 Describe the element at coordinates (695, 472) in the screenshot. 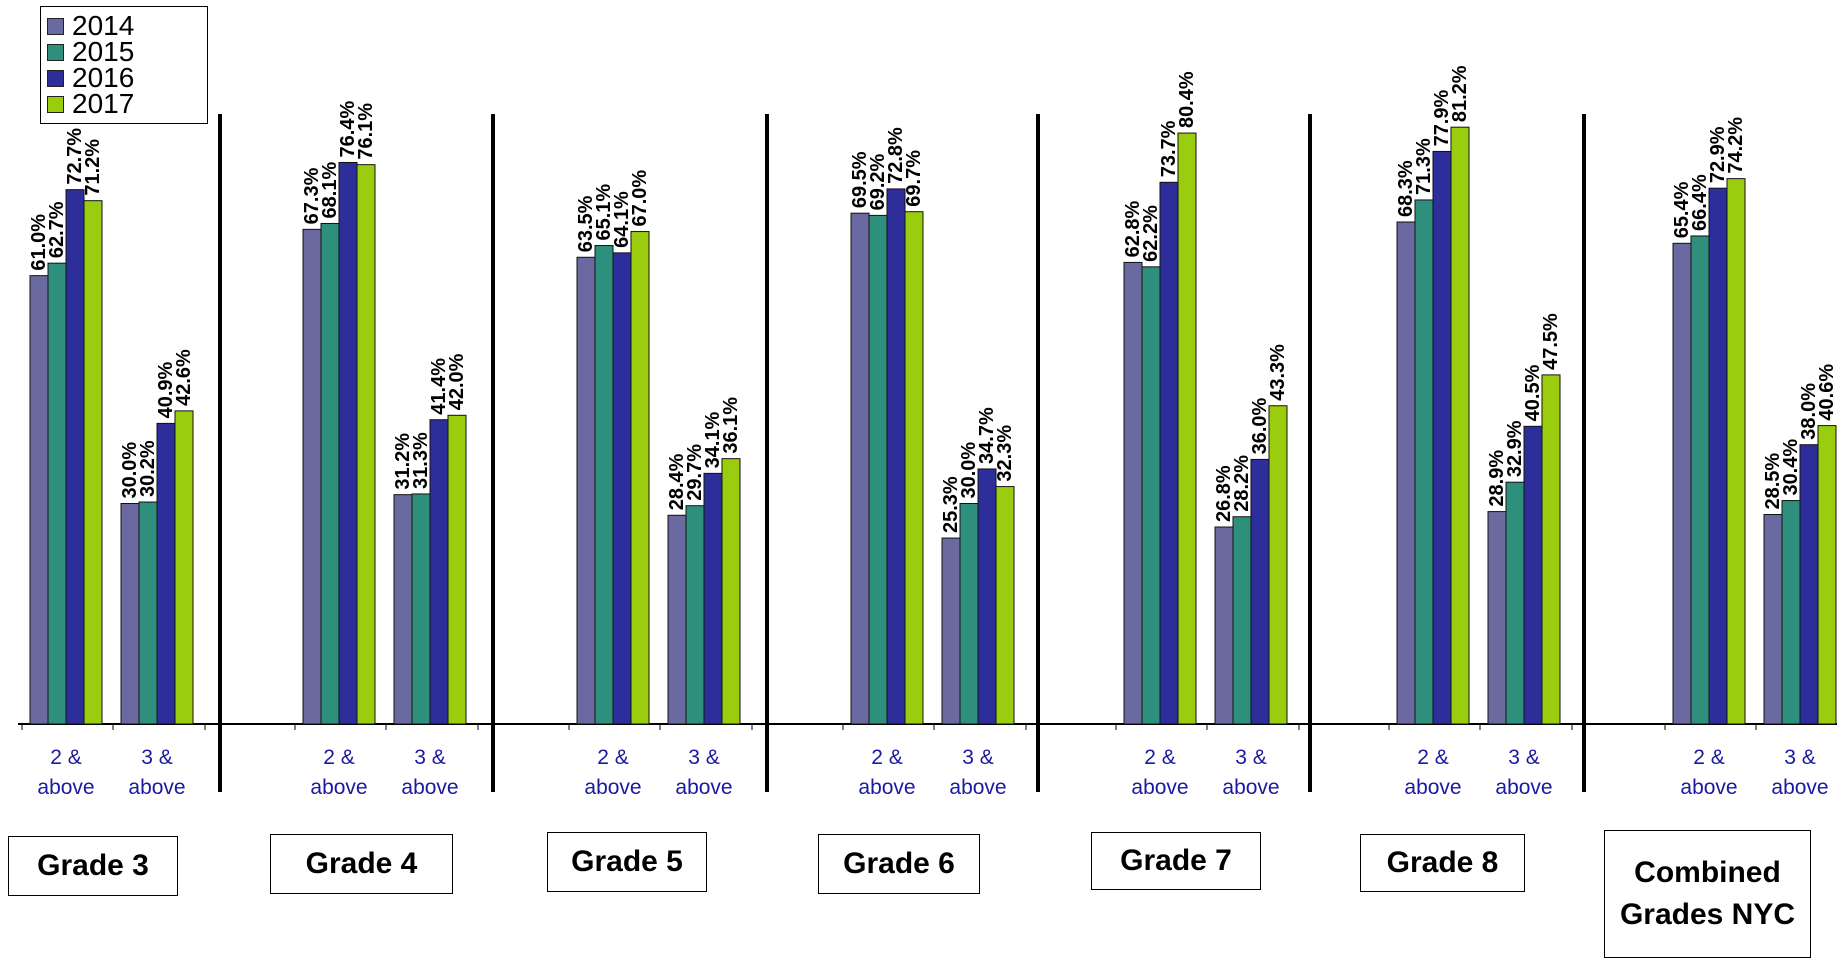

I see `data-label: 29.7%` at that location.